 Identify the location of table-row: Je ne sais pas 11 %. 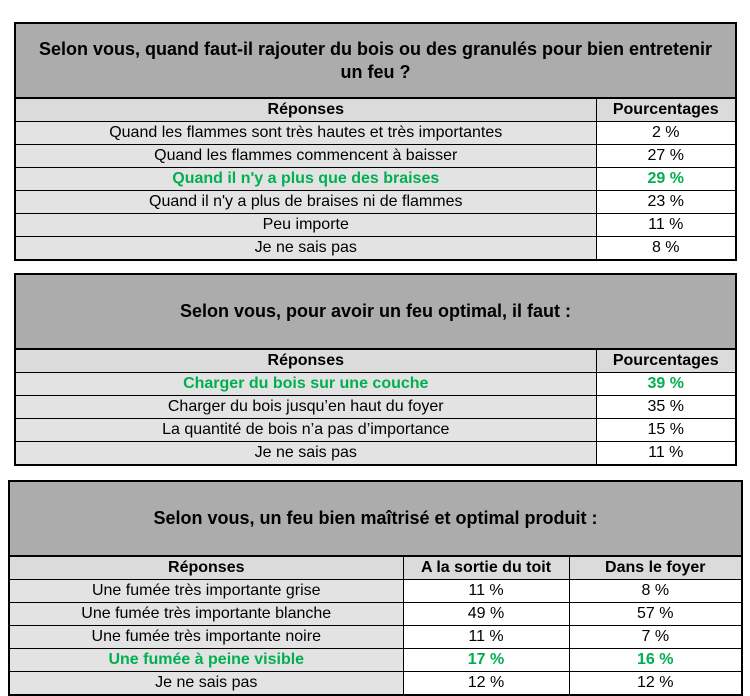
(375, 453).